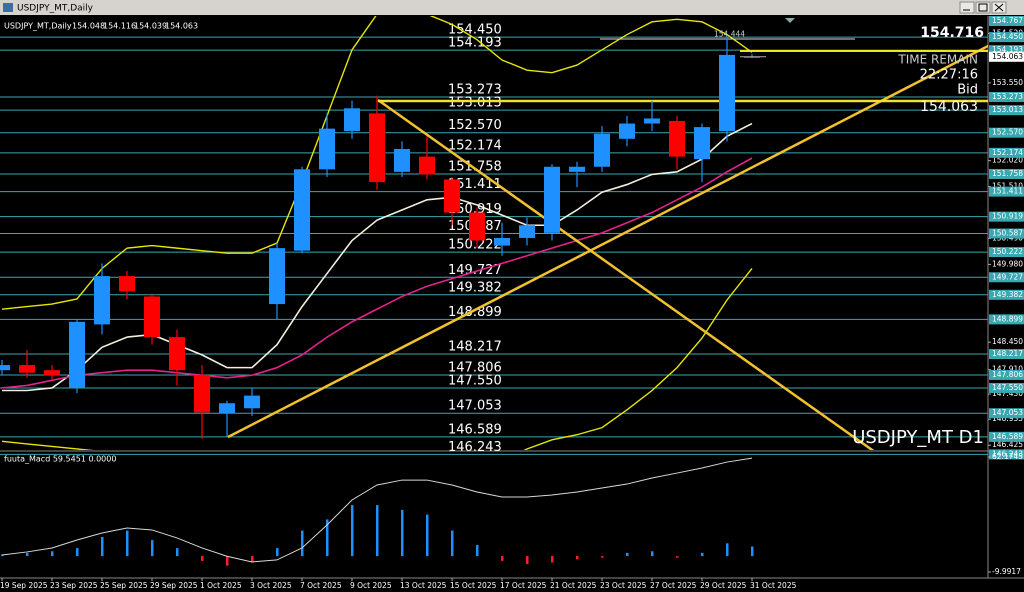 This screenshot has width=1024, height=592. Describe the element at coordinates (119, 26) in the screenshot. I see `ohlc-value: 154.116` at that location.